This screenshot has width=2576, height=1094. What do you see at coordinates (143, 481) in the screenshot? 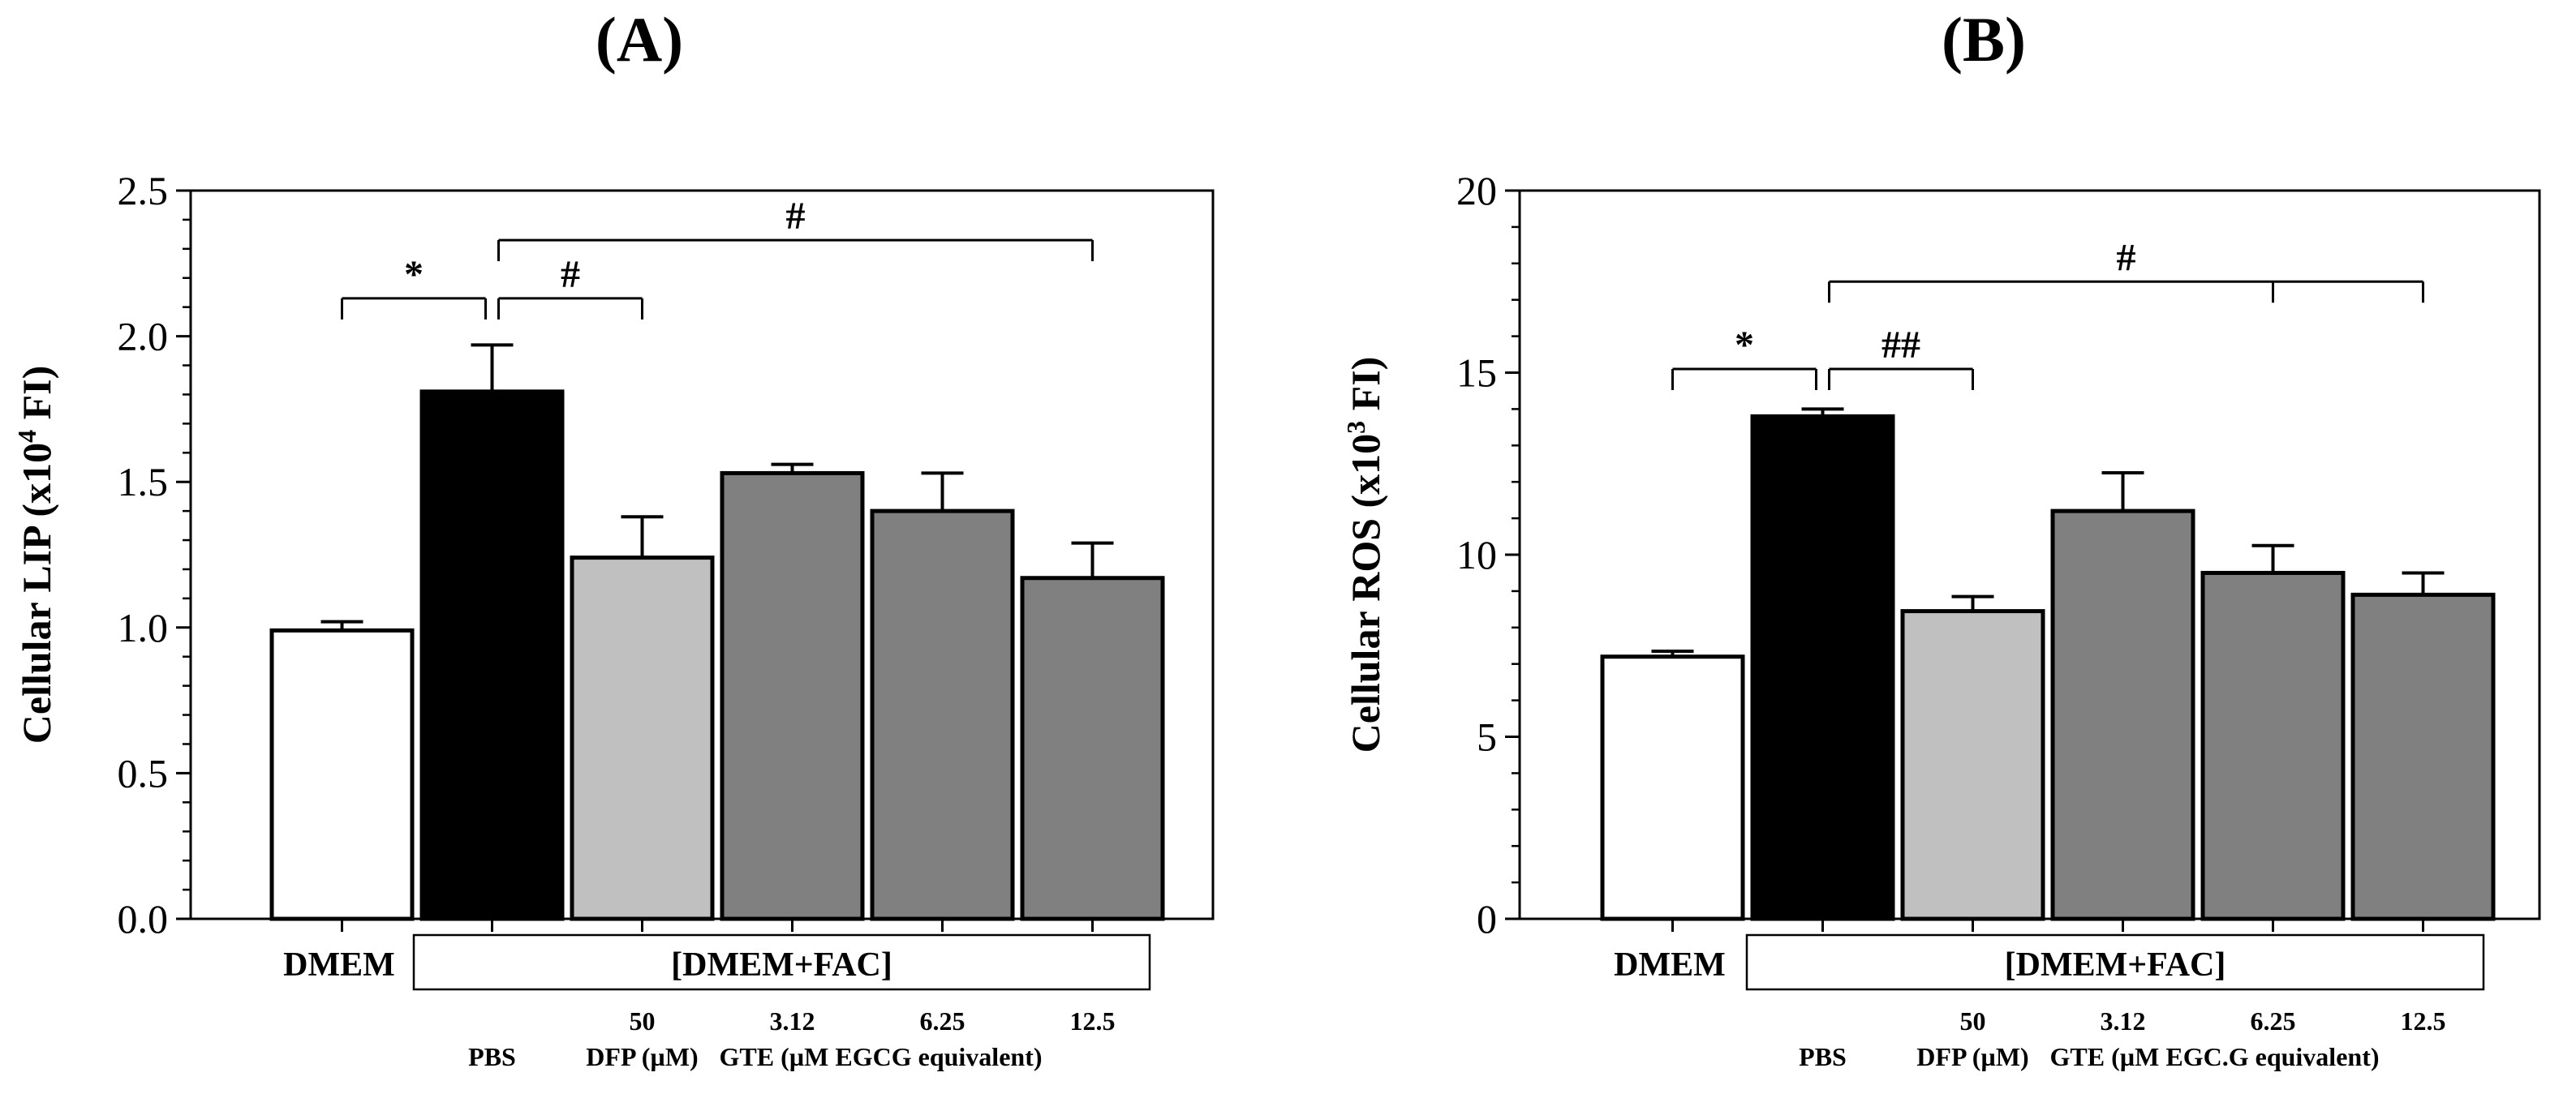
I see `y-tick-label: 1.5` at bounding box center [143, 481].